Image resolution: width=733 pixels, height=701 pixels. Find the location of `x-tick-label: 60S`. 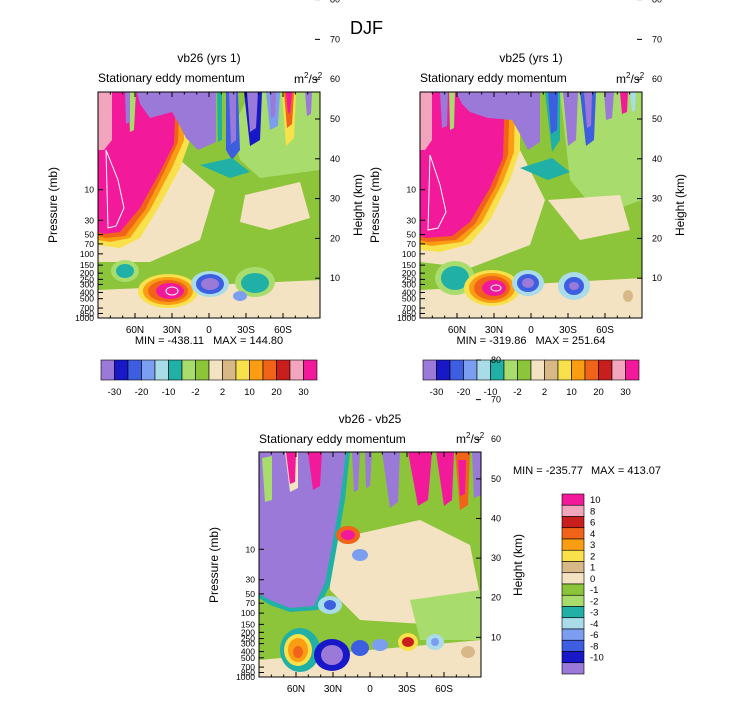

x-tick-label: 60S is located at coordinates (444, 689).